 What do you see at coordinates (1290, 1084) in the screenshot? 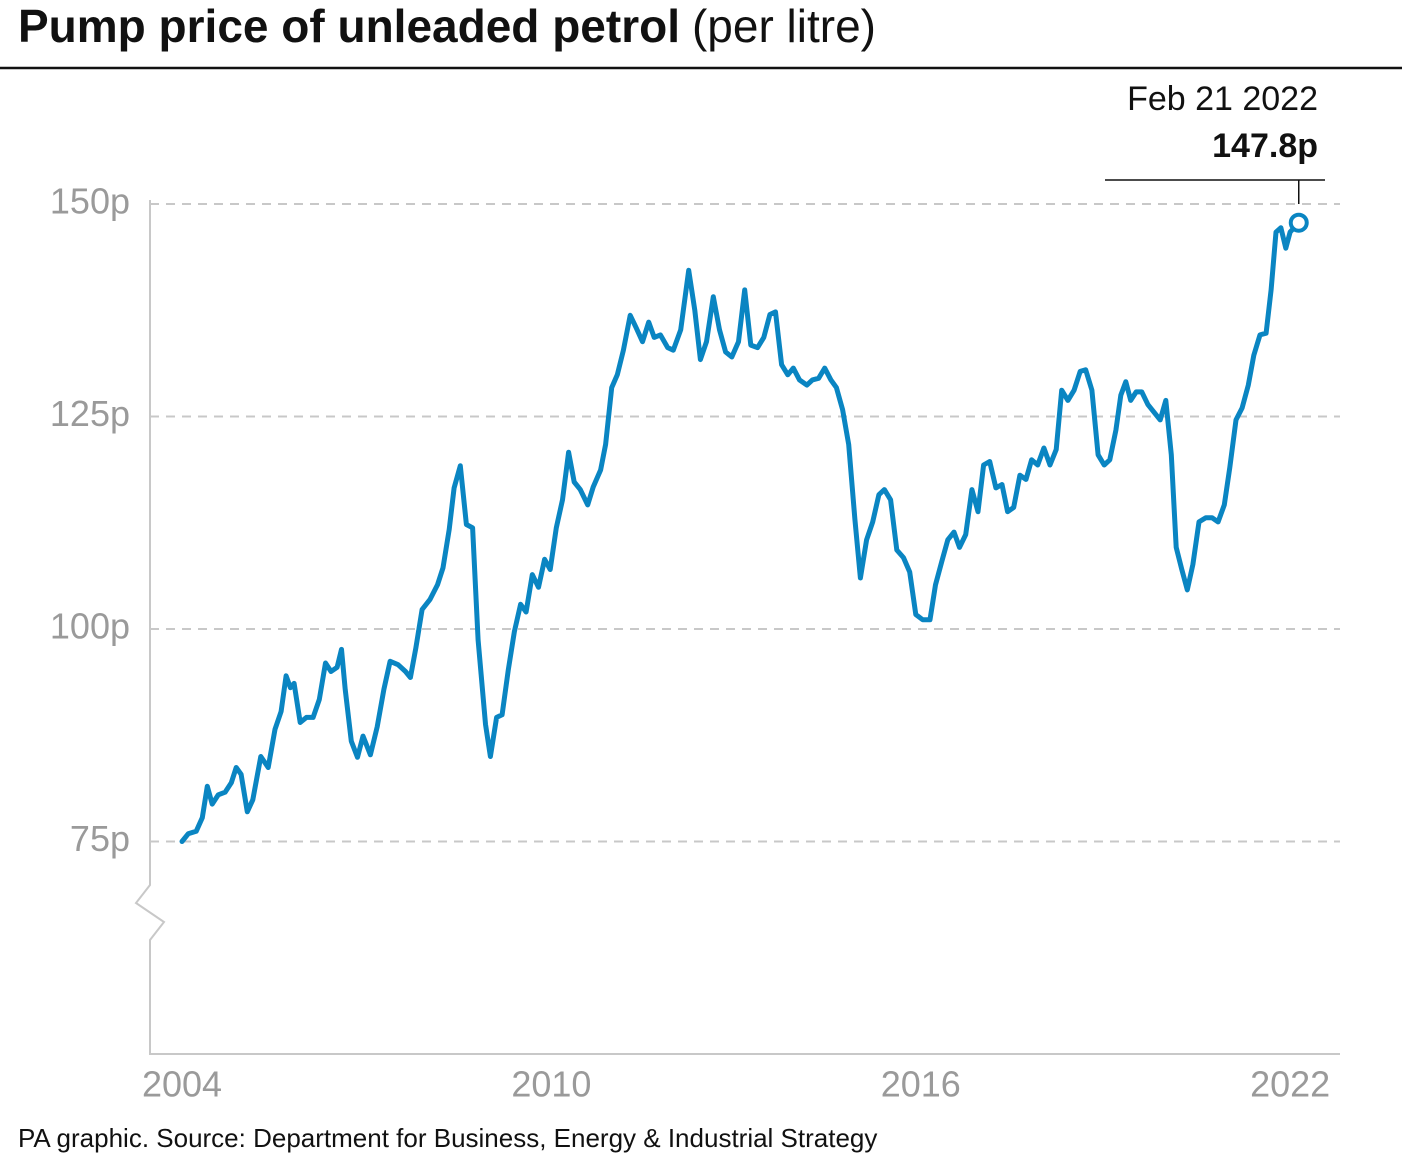
I see `x-tick-label: 2022` at bounding box center [1290, 1084].